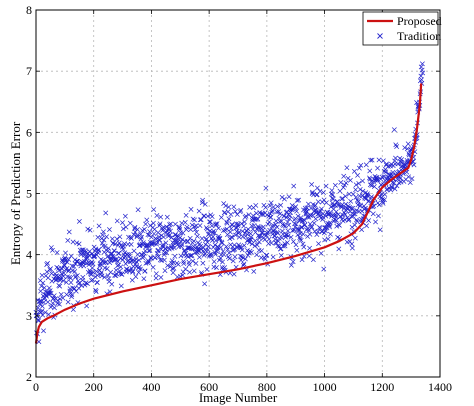  I want to click on y-tick-label: 4, so click(29, 255).